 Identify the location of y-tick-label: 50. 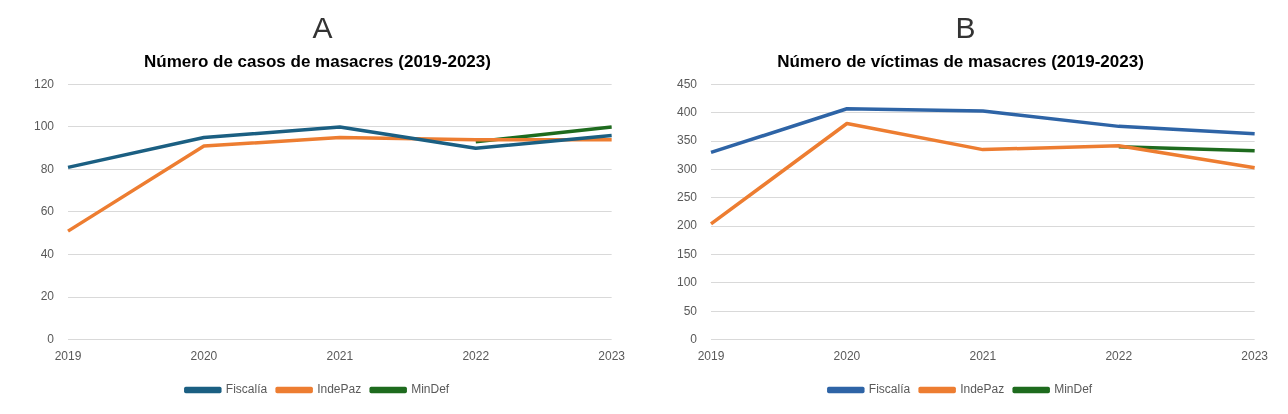
(690, 310).